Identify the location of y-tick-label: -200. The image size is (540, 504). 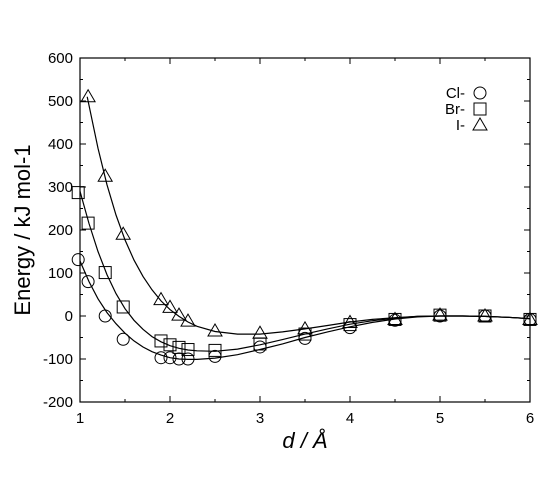
(58, 402).